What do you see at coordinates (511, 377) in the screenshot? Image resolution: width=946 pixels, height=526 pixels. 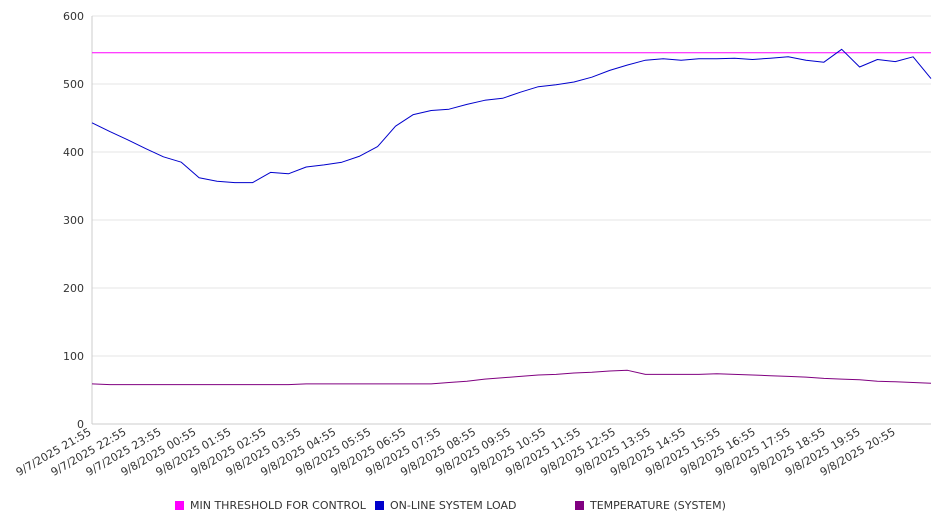 I see `series-line-temperature` at bounding box center [511, 377].